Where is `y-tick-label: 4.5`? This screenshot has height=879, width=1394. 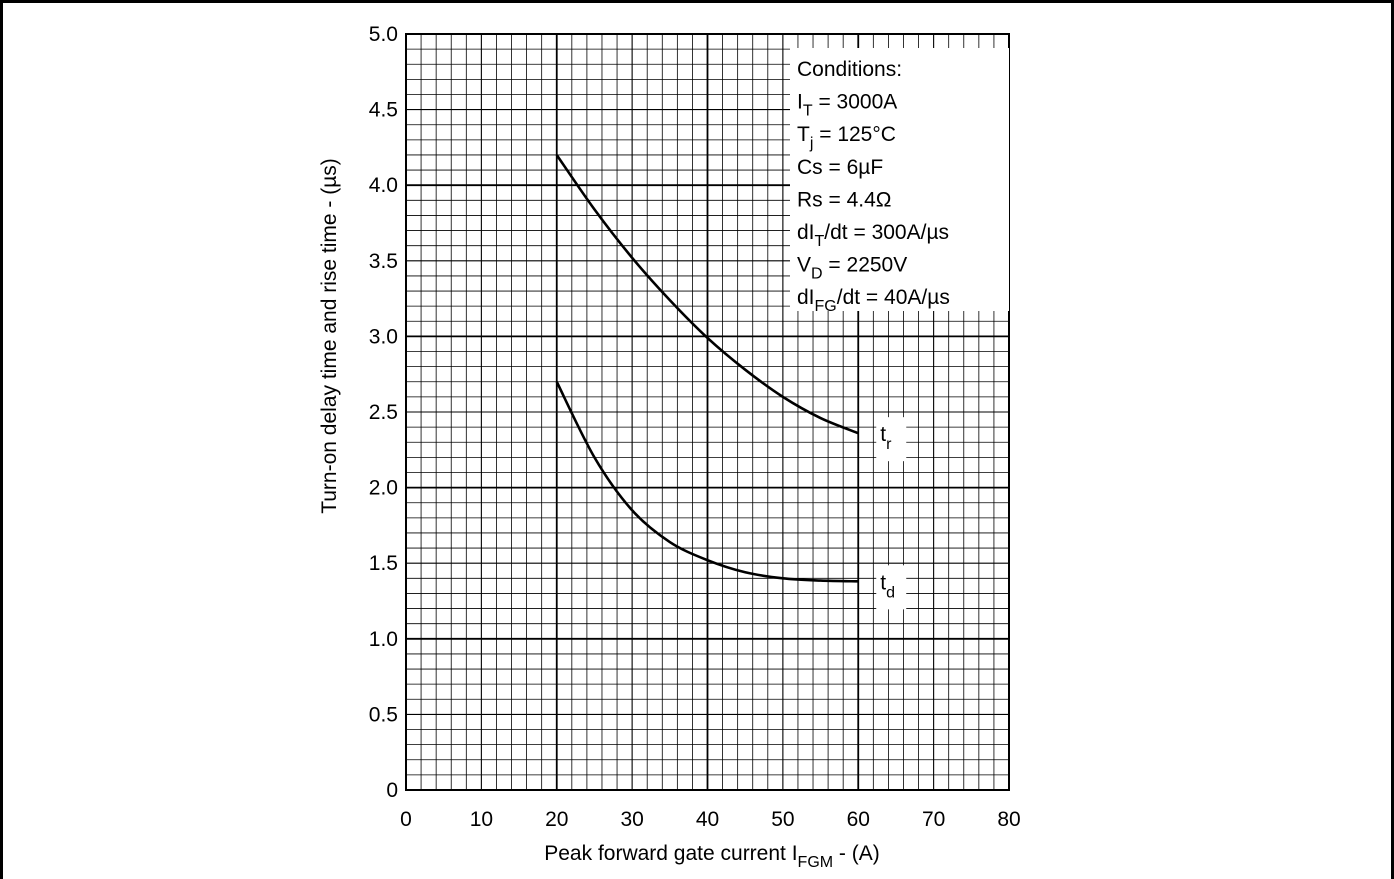 y-tick-label: 4.5 is located at coordinates (383, 110).